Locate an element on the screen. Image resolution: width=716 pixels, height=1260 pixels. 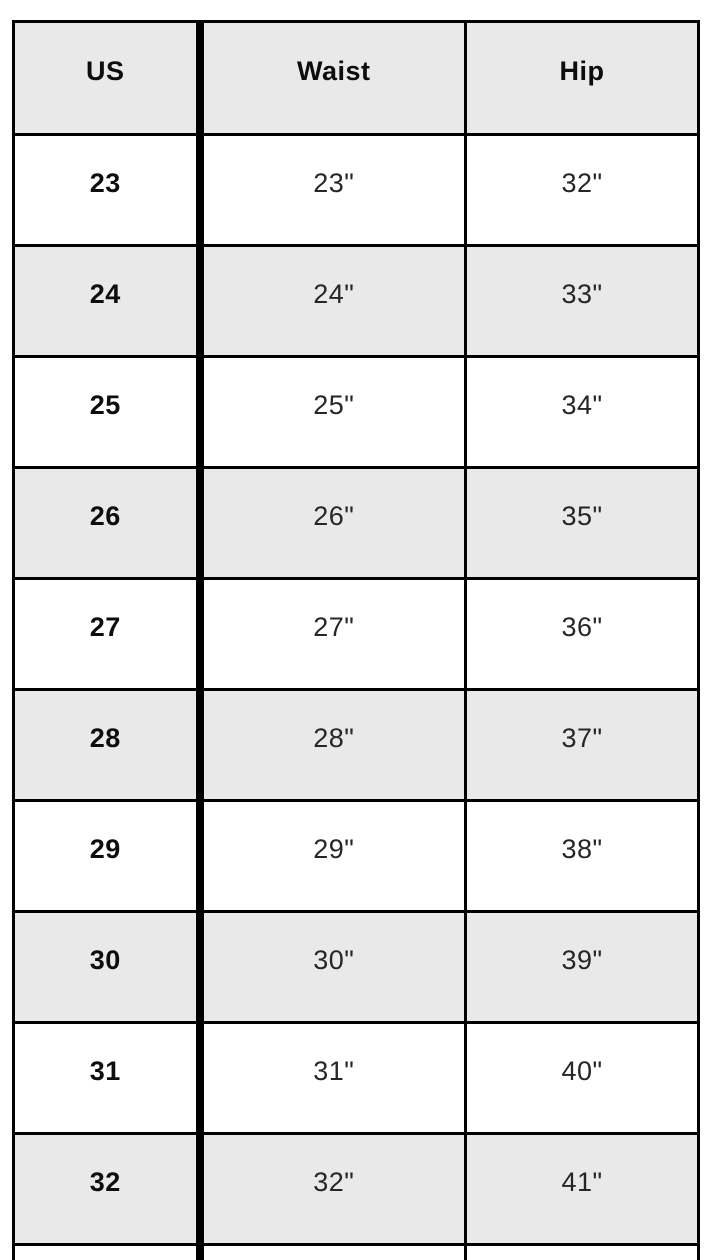
table-row: 26 26" 35" is located at coordinates (356, 523).